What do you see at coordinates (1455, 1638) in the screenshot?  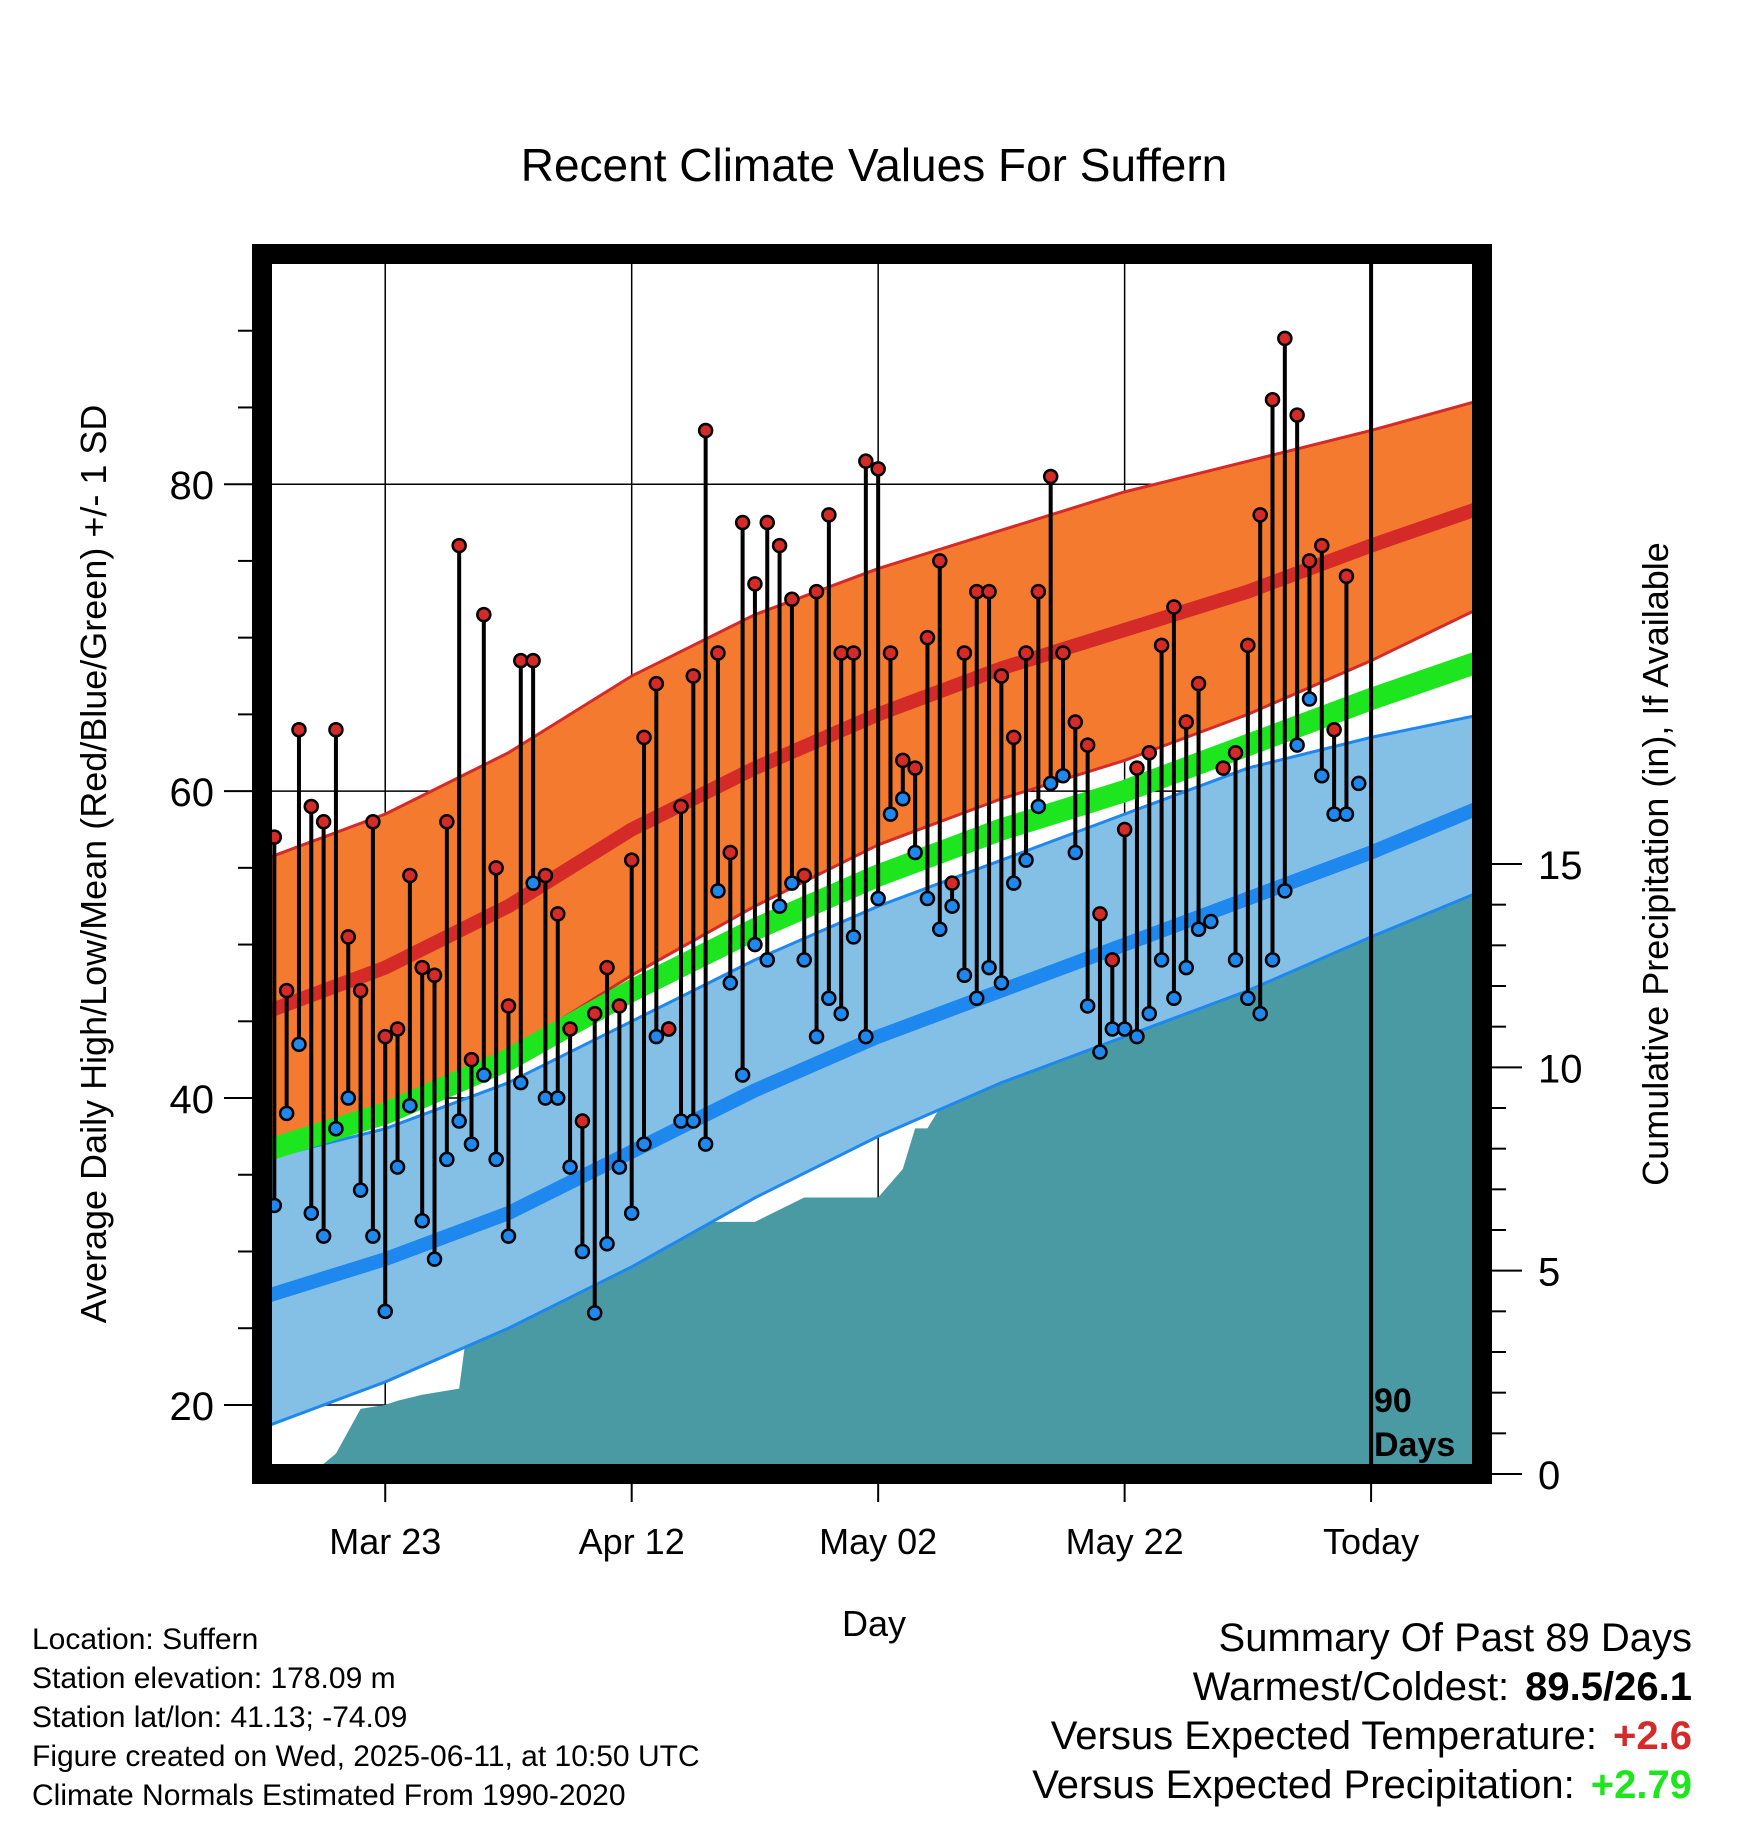 I see `summary-heading: Summary Of Past 89 Days` at bounding box center [1455, 1638].